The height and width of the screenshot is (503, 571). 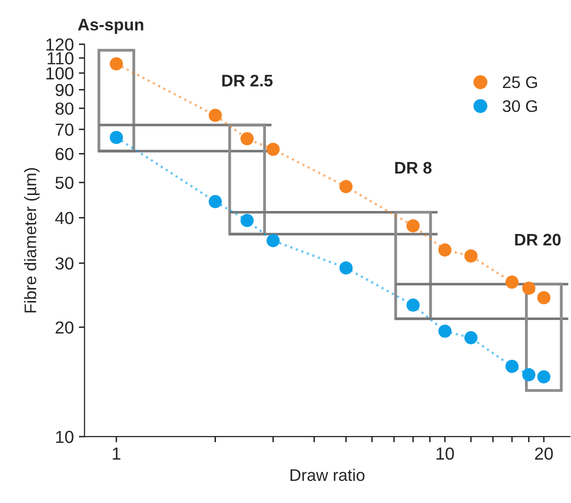 What do you see at coordinates (60, 73) in the screenshot?
I see `y-tick-label: 100` at bounding box center [60, 73].